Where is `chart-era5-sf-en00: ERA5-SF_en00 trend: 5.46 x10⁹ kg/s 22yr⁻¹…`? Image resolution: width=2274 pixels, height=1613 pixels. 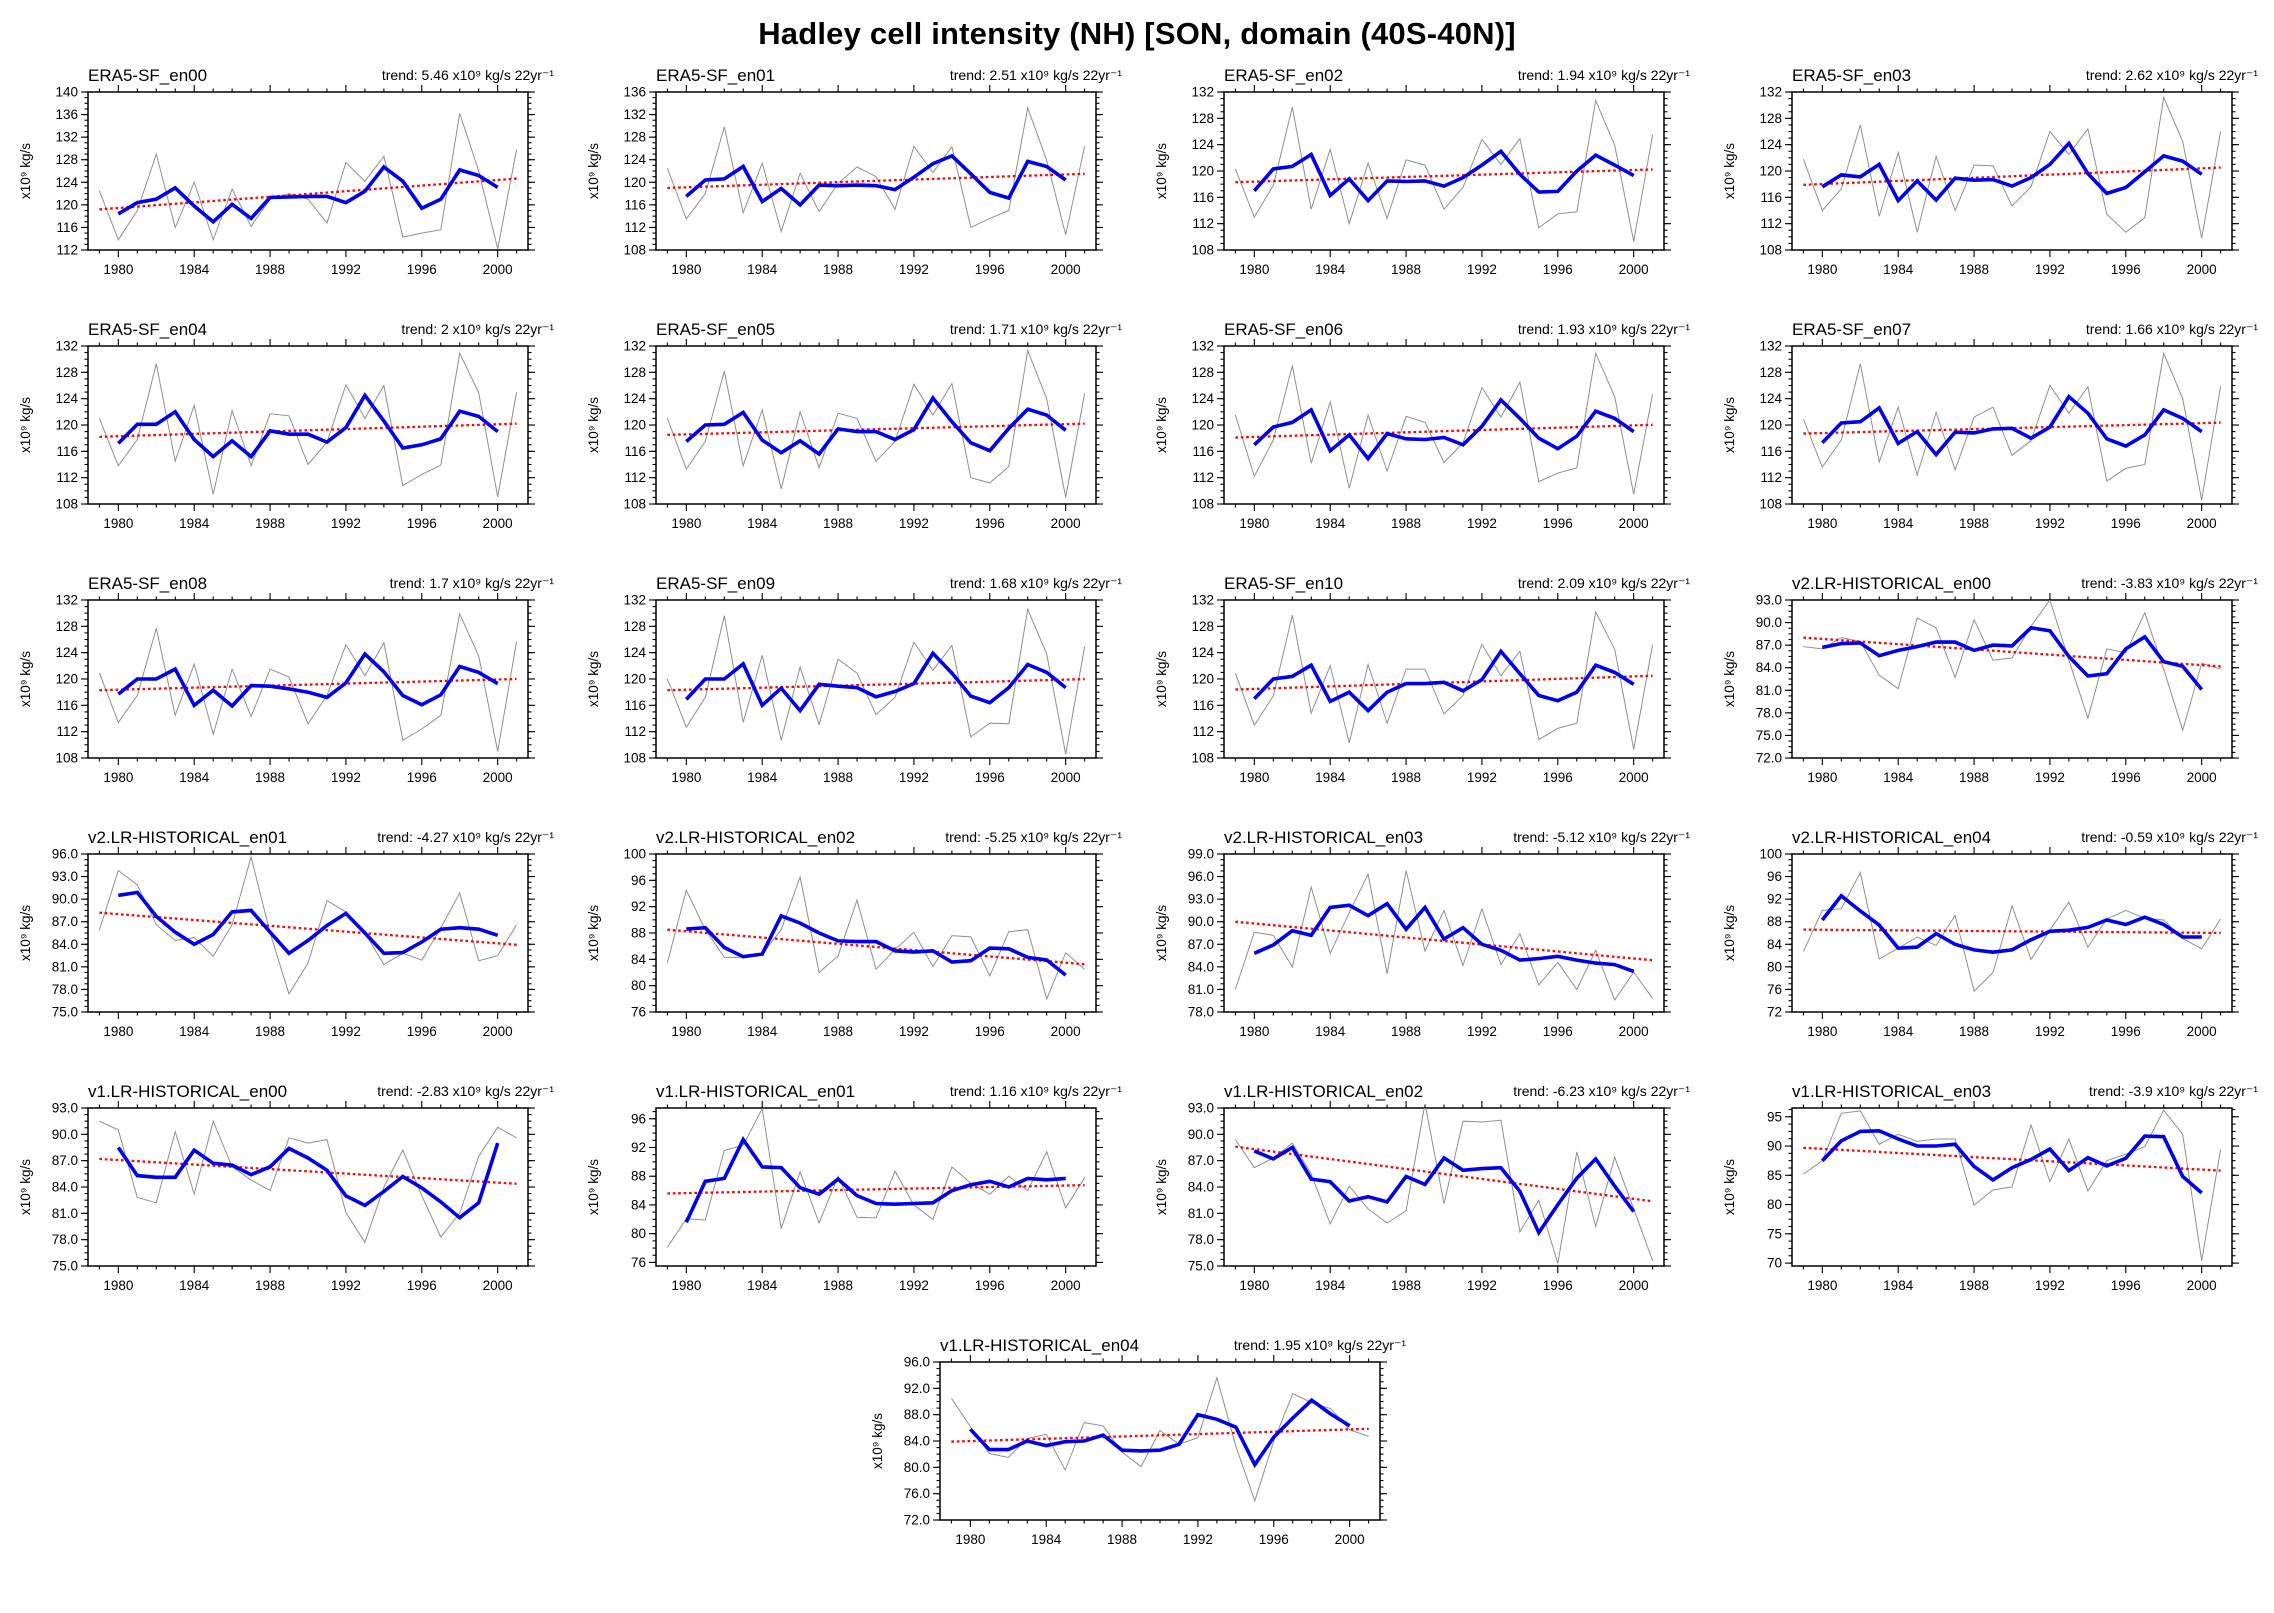
chart-era5-sf-en00: ERA5-SF_en00 trend: 5.46 x10⁹ kg/s 22yr⁻¹… is located at coordinates (286, 171).